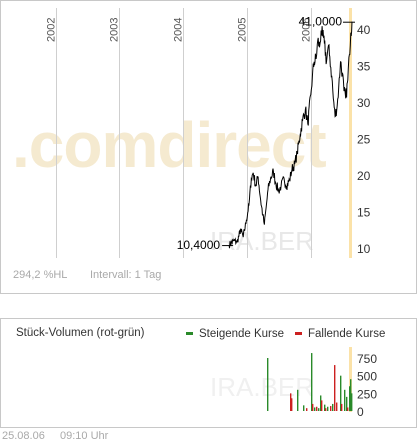  I want to click on current-range-highlight, so click(350, 133).